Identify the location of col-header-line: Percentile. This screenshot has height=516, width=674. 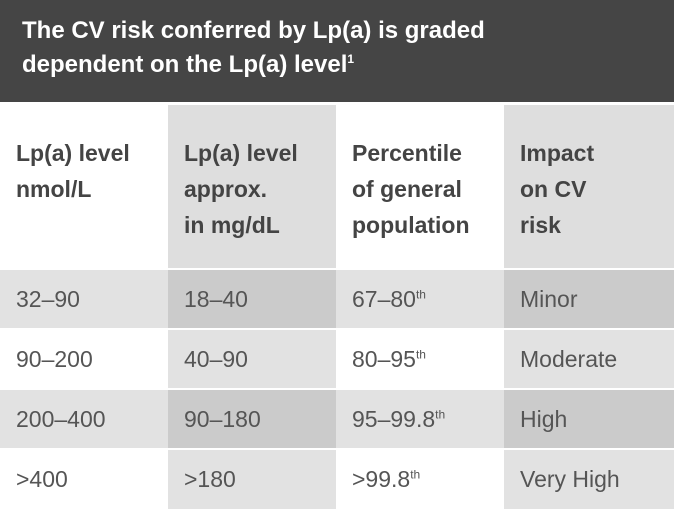
(407, 153).